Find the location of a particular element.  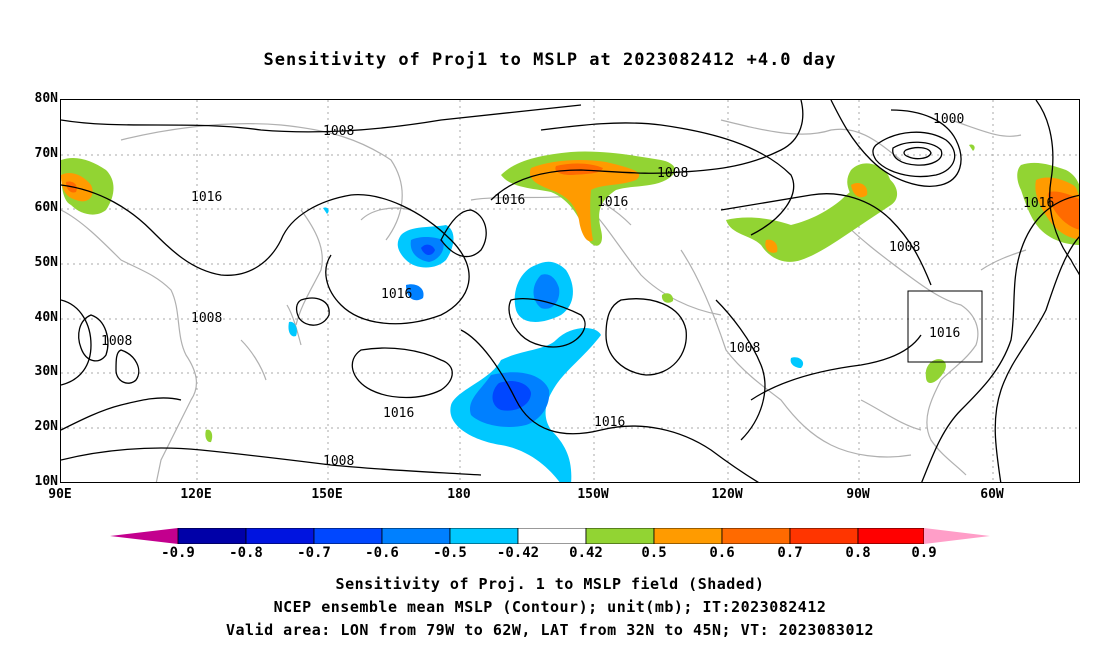

colorbar-label: 0.9 is located at coordinates (924, 553).